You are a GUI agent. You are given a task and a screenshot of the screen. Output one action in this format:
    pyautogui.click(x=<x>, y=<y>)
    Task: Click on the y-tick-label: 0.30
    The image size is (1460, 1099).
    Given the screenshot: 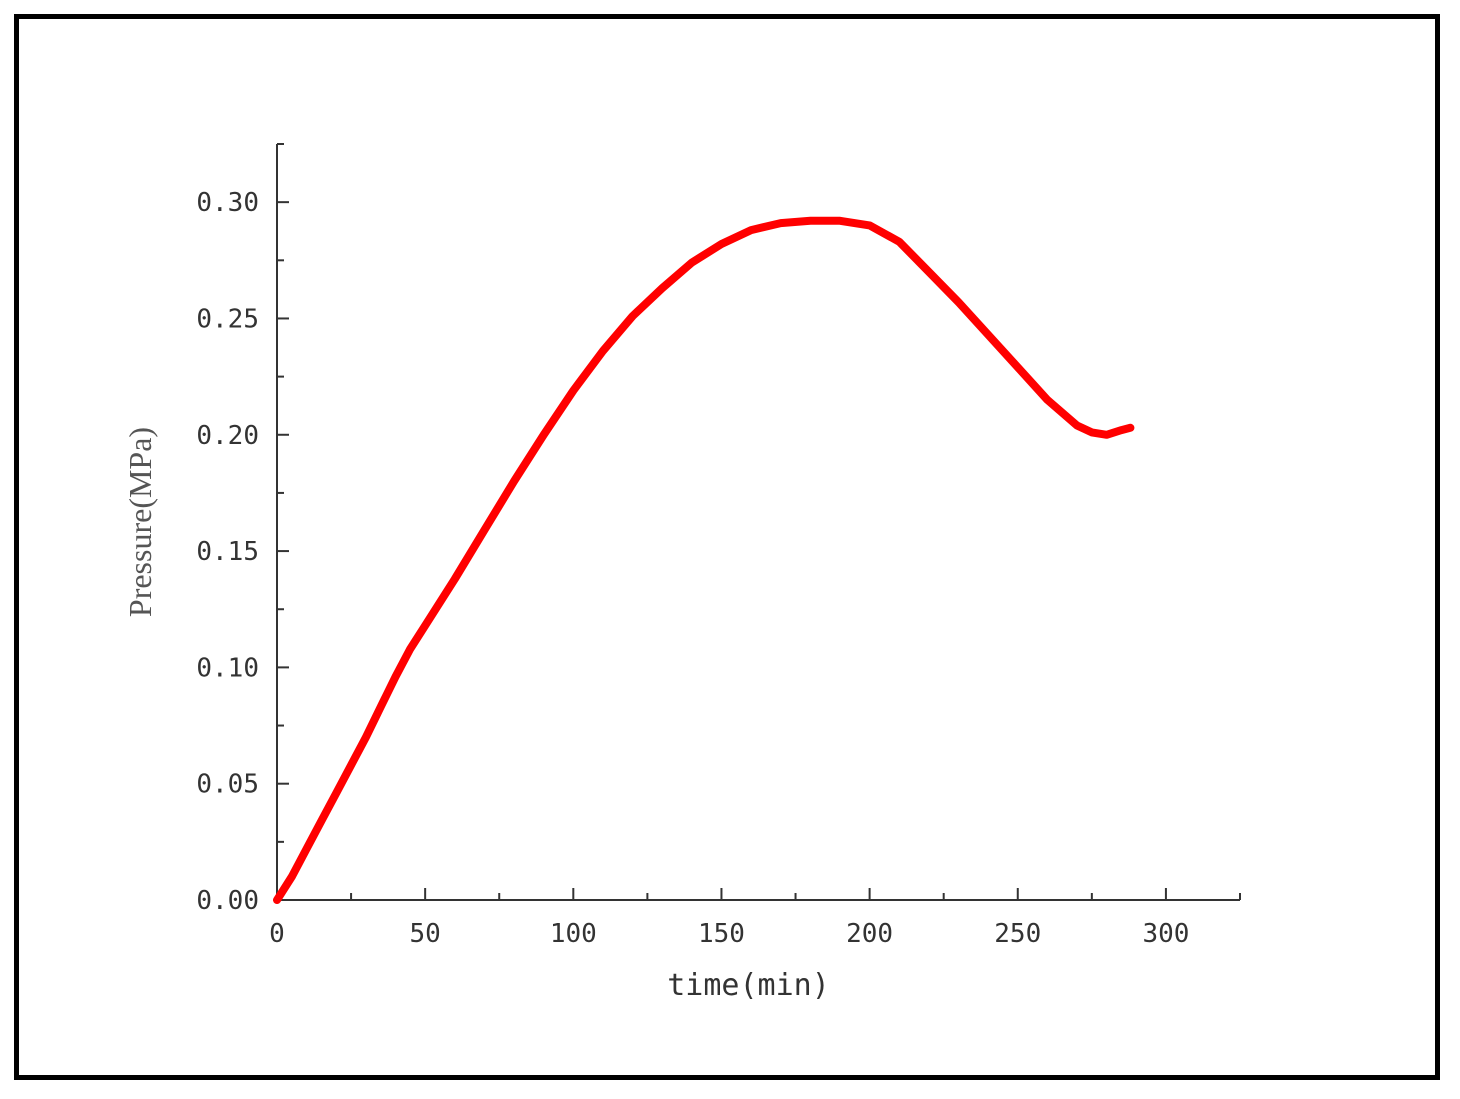 What is the action you would take?
    pyautogui.click(x=227, y=203)
    